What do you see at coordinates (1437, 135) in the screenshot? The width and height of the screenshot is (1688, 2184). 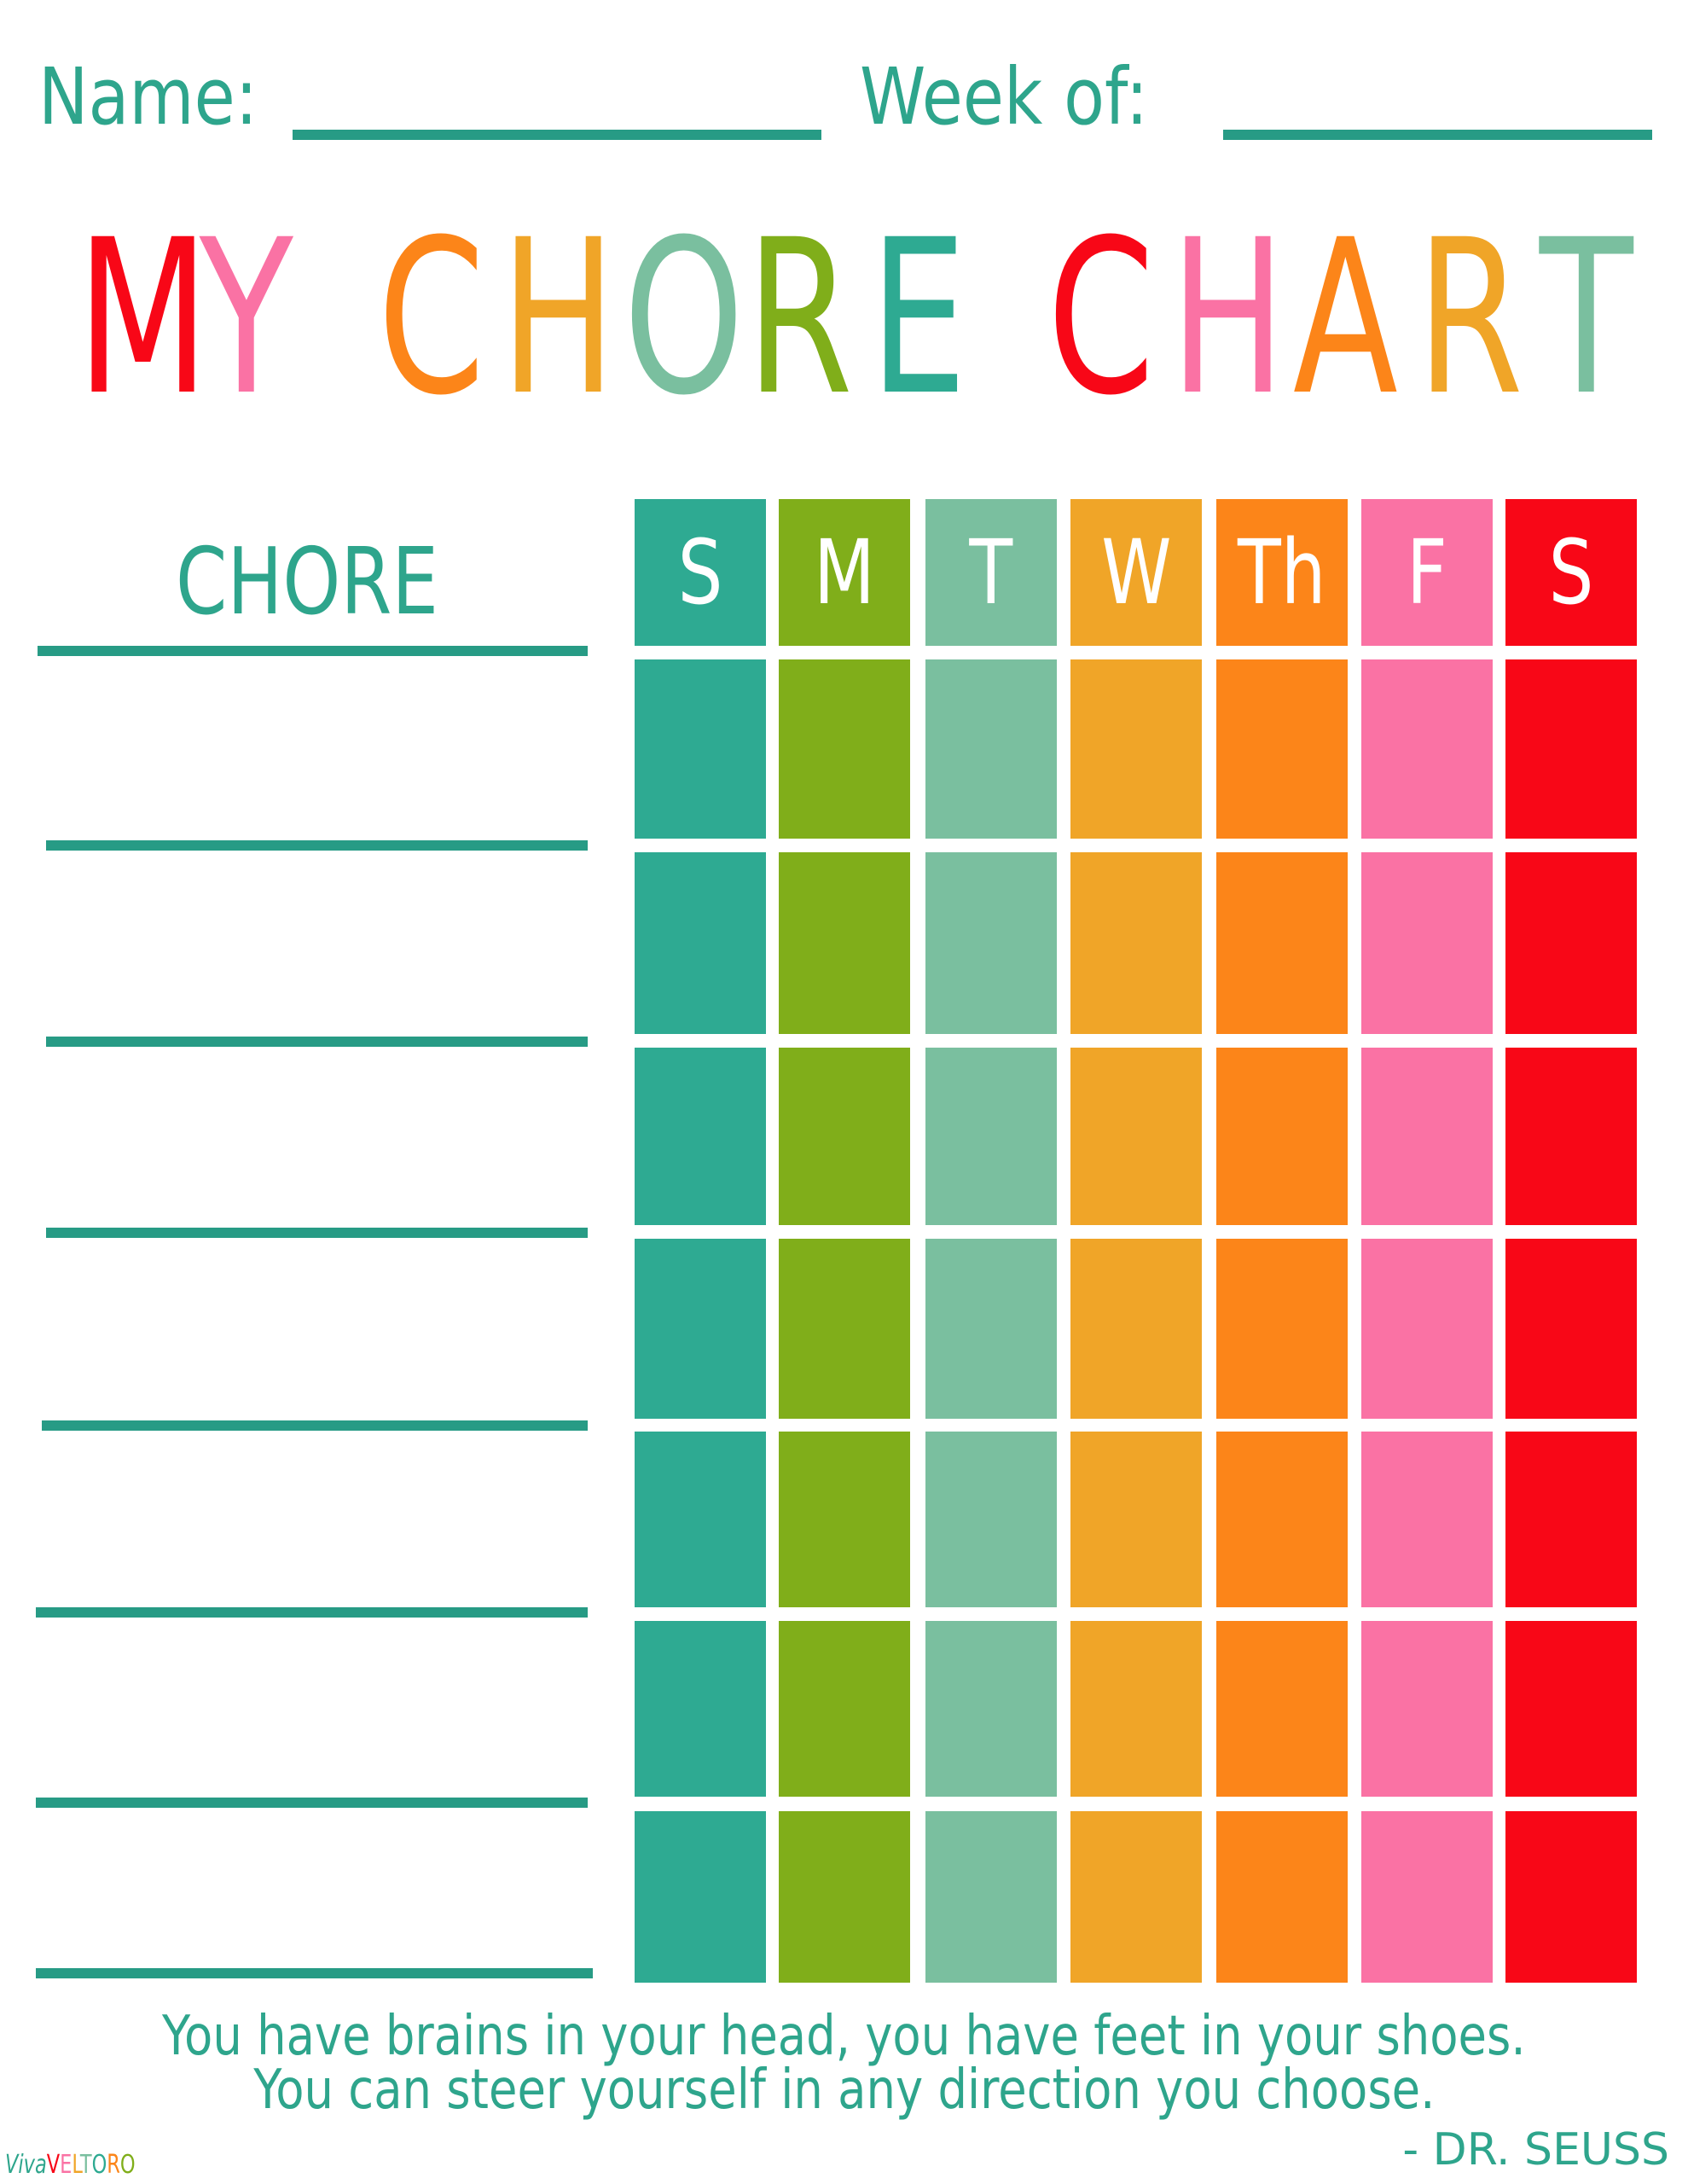 I see `week-of-field` at bounding box center [1437, 135].